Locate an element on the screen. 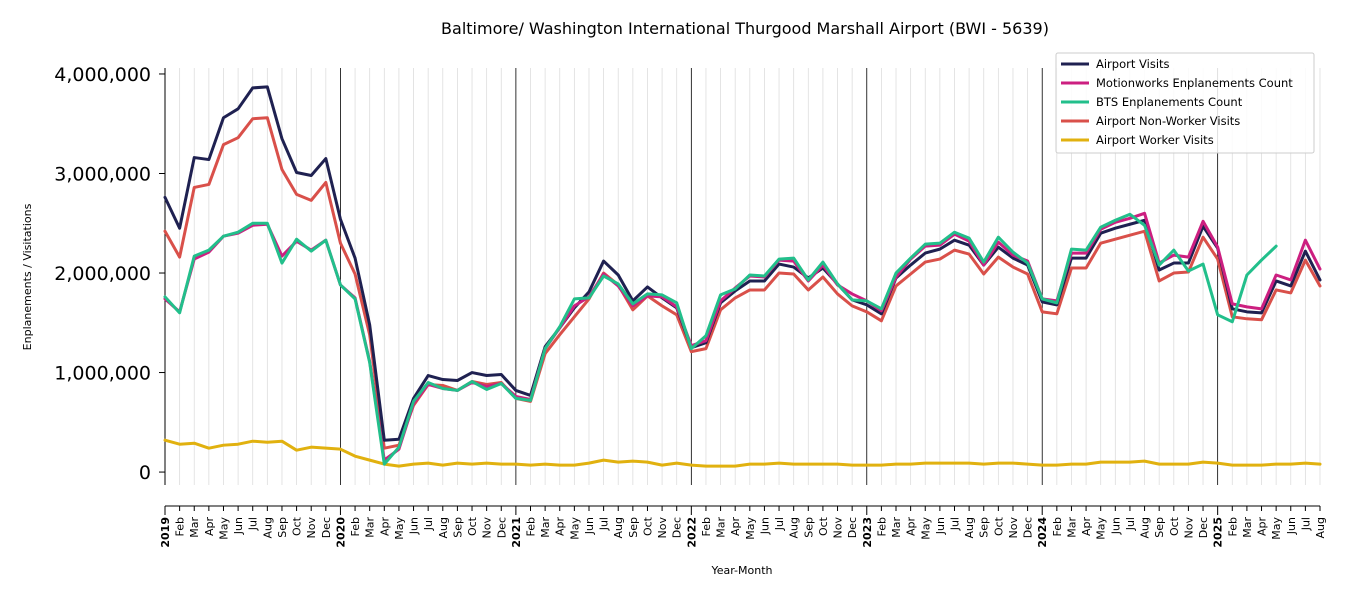  y-tick-label: 4,000,000 is located at coordinates (102, 75).